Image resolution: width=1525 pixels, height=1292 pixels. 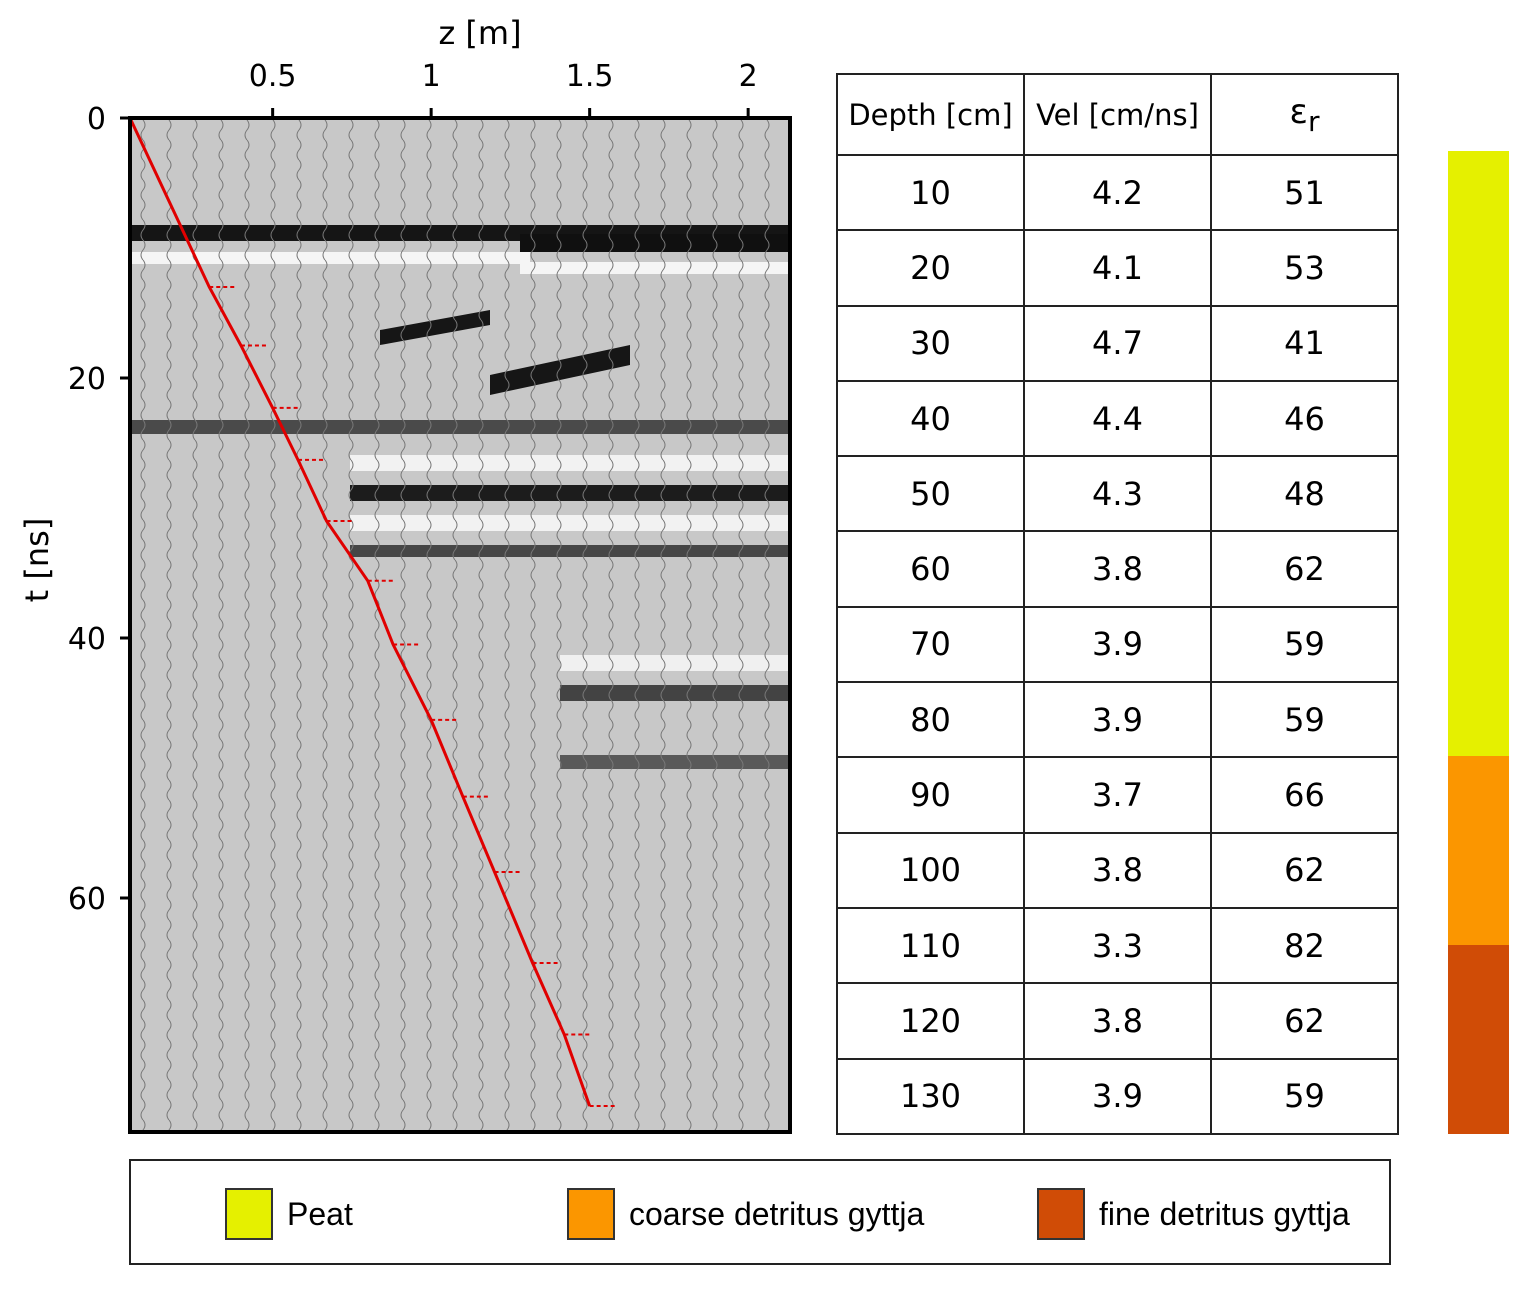 I want to click on table-row: 70 3.9 59, so click(x=1117, y=644).